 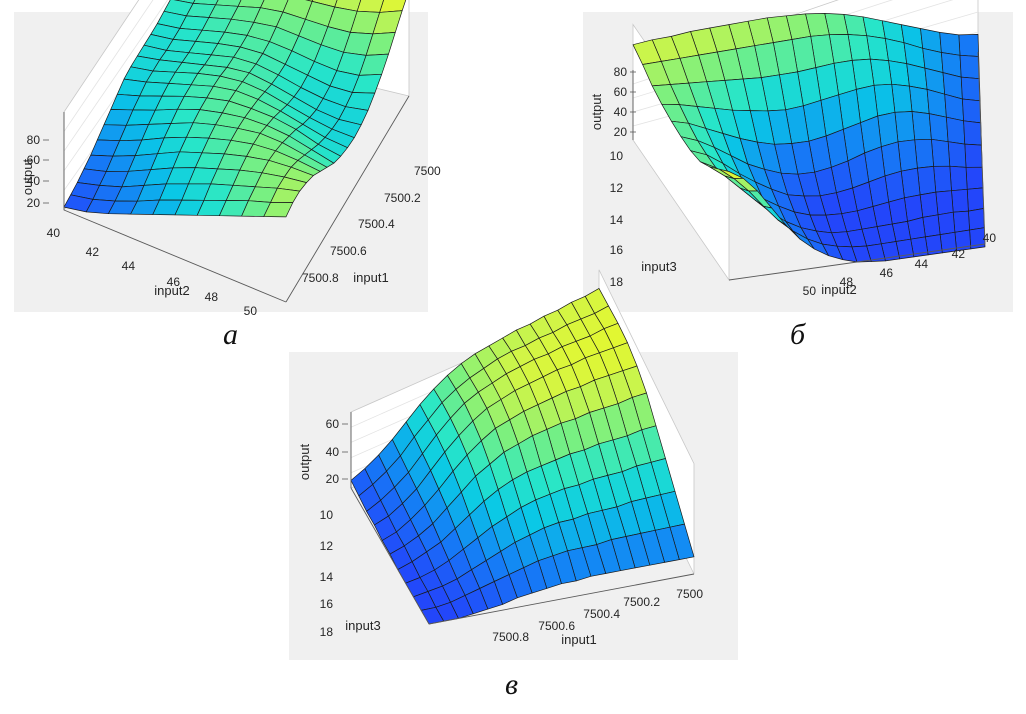 I want to click on caption-c: в, so click(x=512, y=684).